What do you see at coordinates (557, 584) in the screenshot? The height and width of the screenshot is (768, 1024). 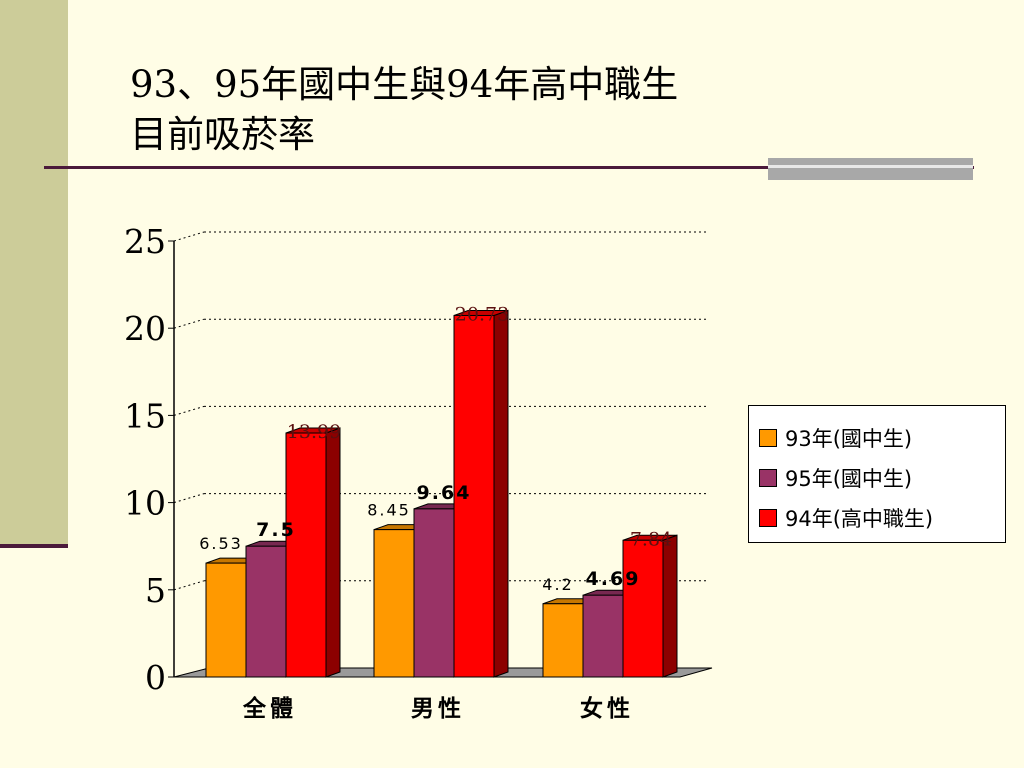 I see `data-label: 4.2` at bounding box center [557, 584].